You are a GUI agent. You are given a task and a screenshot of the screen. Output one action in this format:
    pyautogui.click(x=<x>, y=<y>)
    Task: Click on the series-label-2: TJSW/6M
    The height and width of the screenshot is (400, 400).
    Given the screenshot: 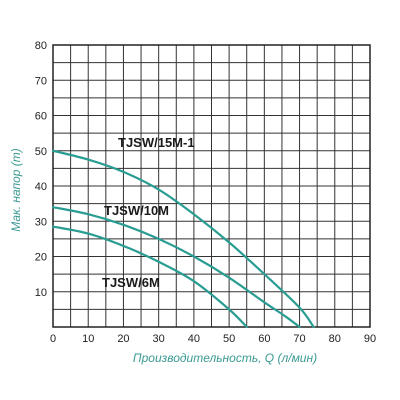 What is the action you would take?
    pyautogui.click(x=131, y=282)
    